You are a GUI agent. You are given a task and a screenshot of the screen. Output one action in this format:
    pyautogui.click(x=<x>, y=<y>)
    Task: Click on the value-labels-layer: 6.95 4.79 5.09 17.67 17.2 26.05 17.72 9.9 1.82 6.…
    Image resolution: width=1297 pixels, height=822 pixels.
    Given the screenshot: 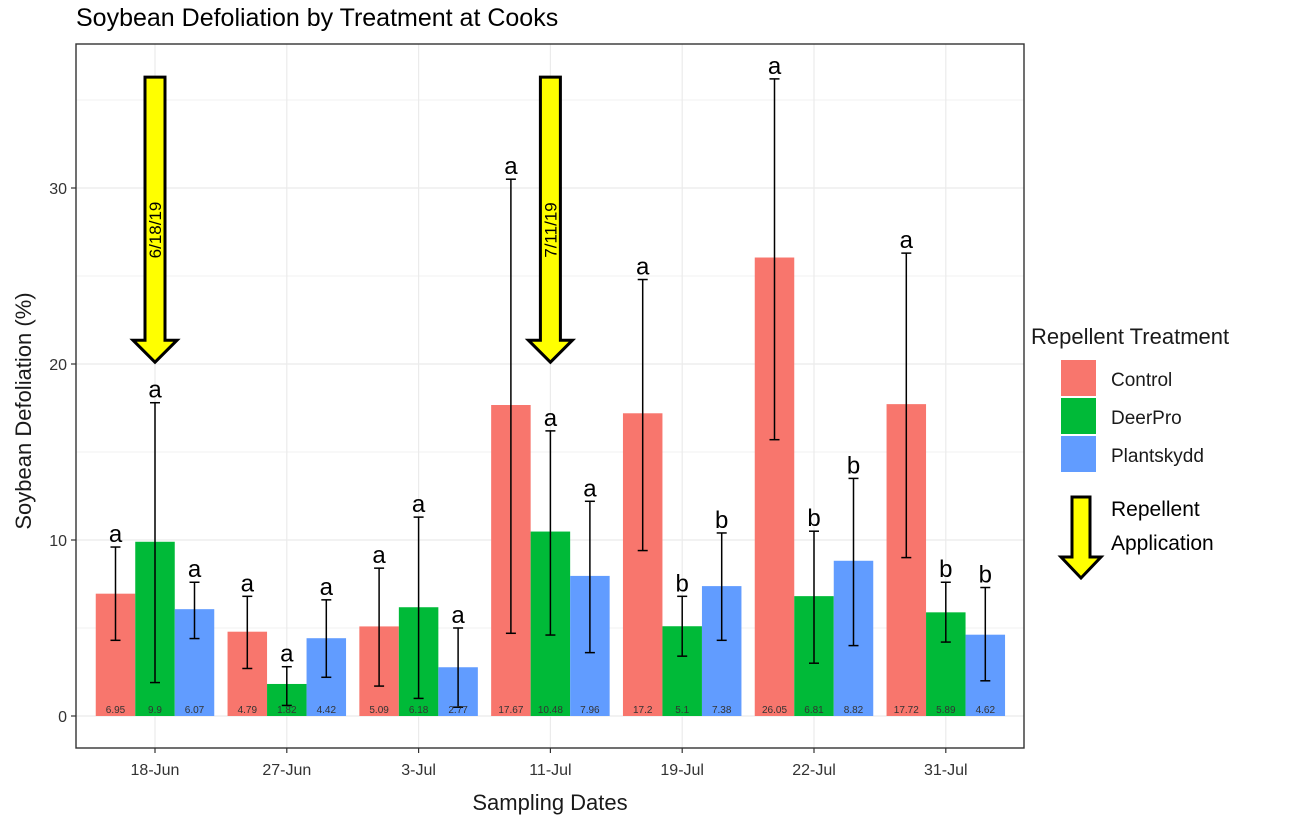 What is the action you would take?
    pyautogui.click(x=551, y=710)
    